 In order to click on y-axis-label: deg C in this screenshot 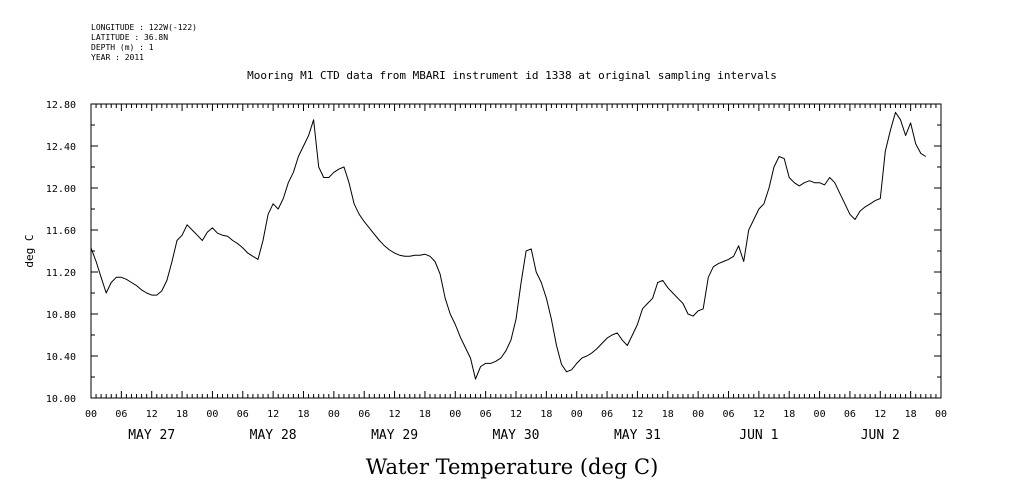, I will do `click(29, 250)`.